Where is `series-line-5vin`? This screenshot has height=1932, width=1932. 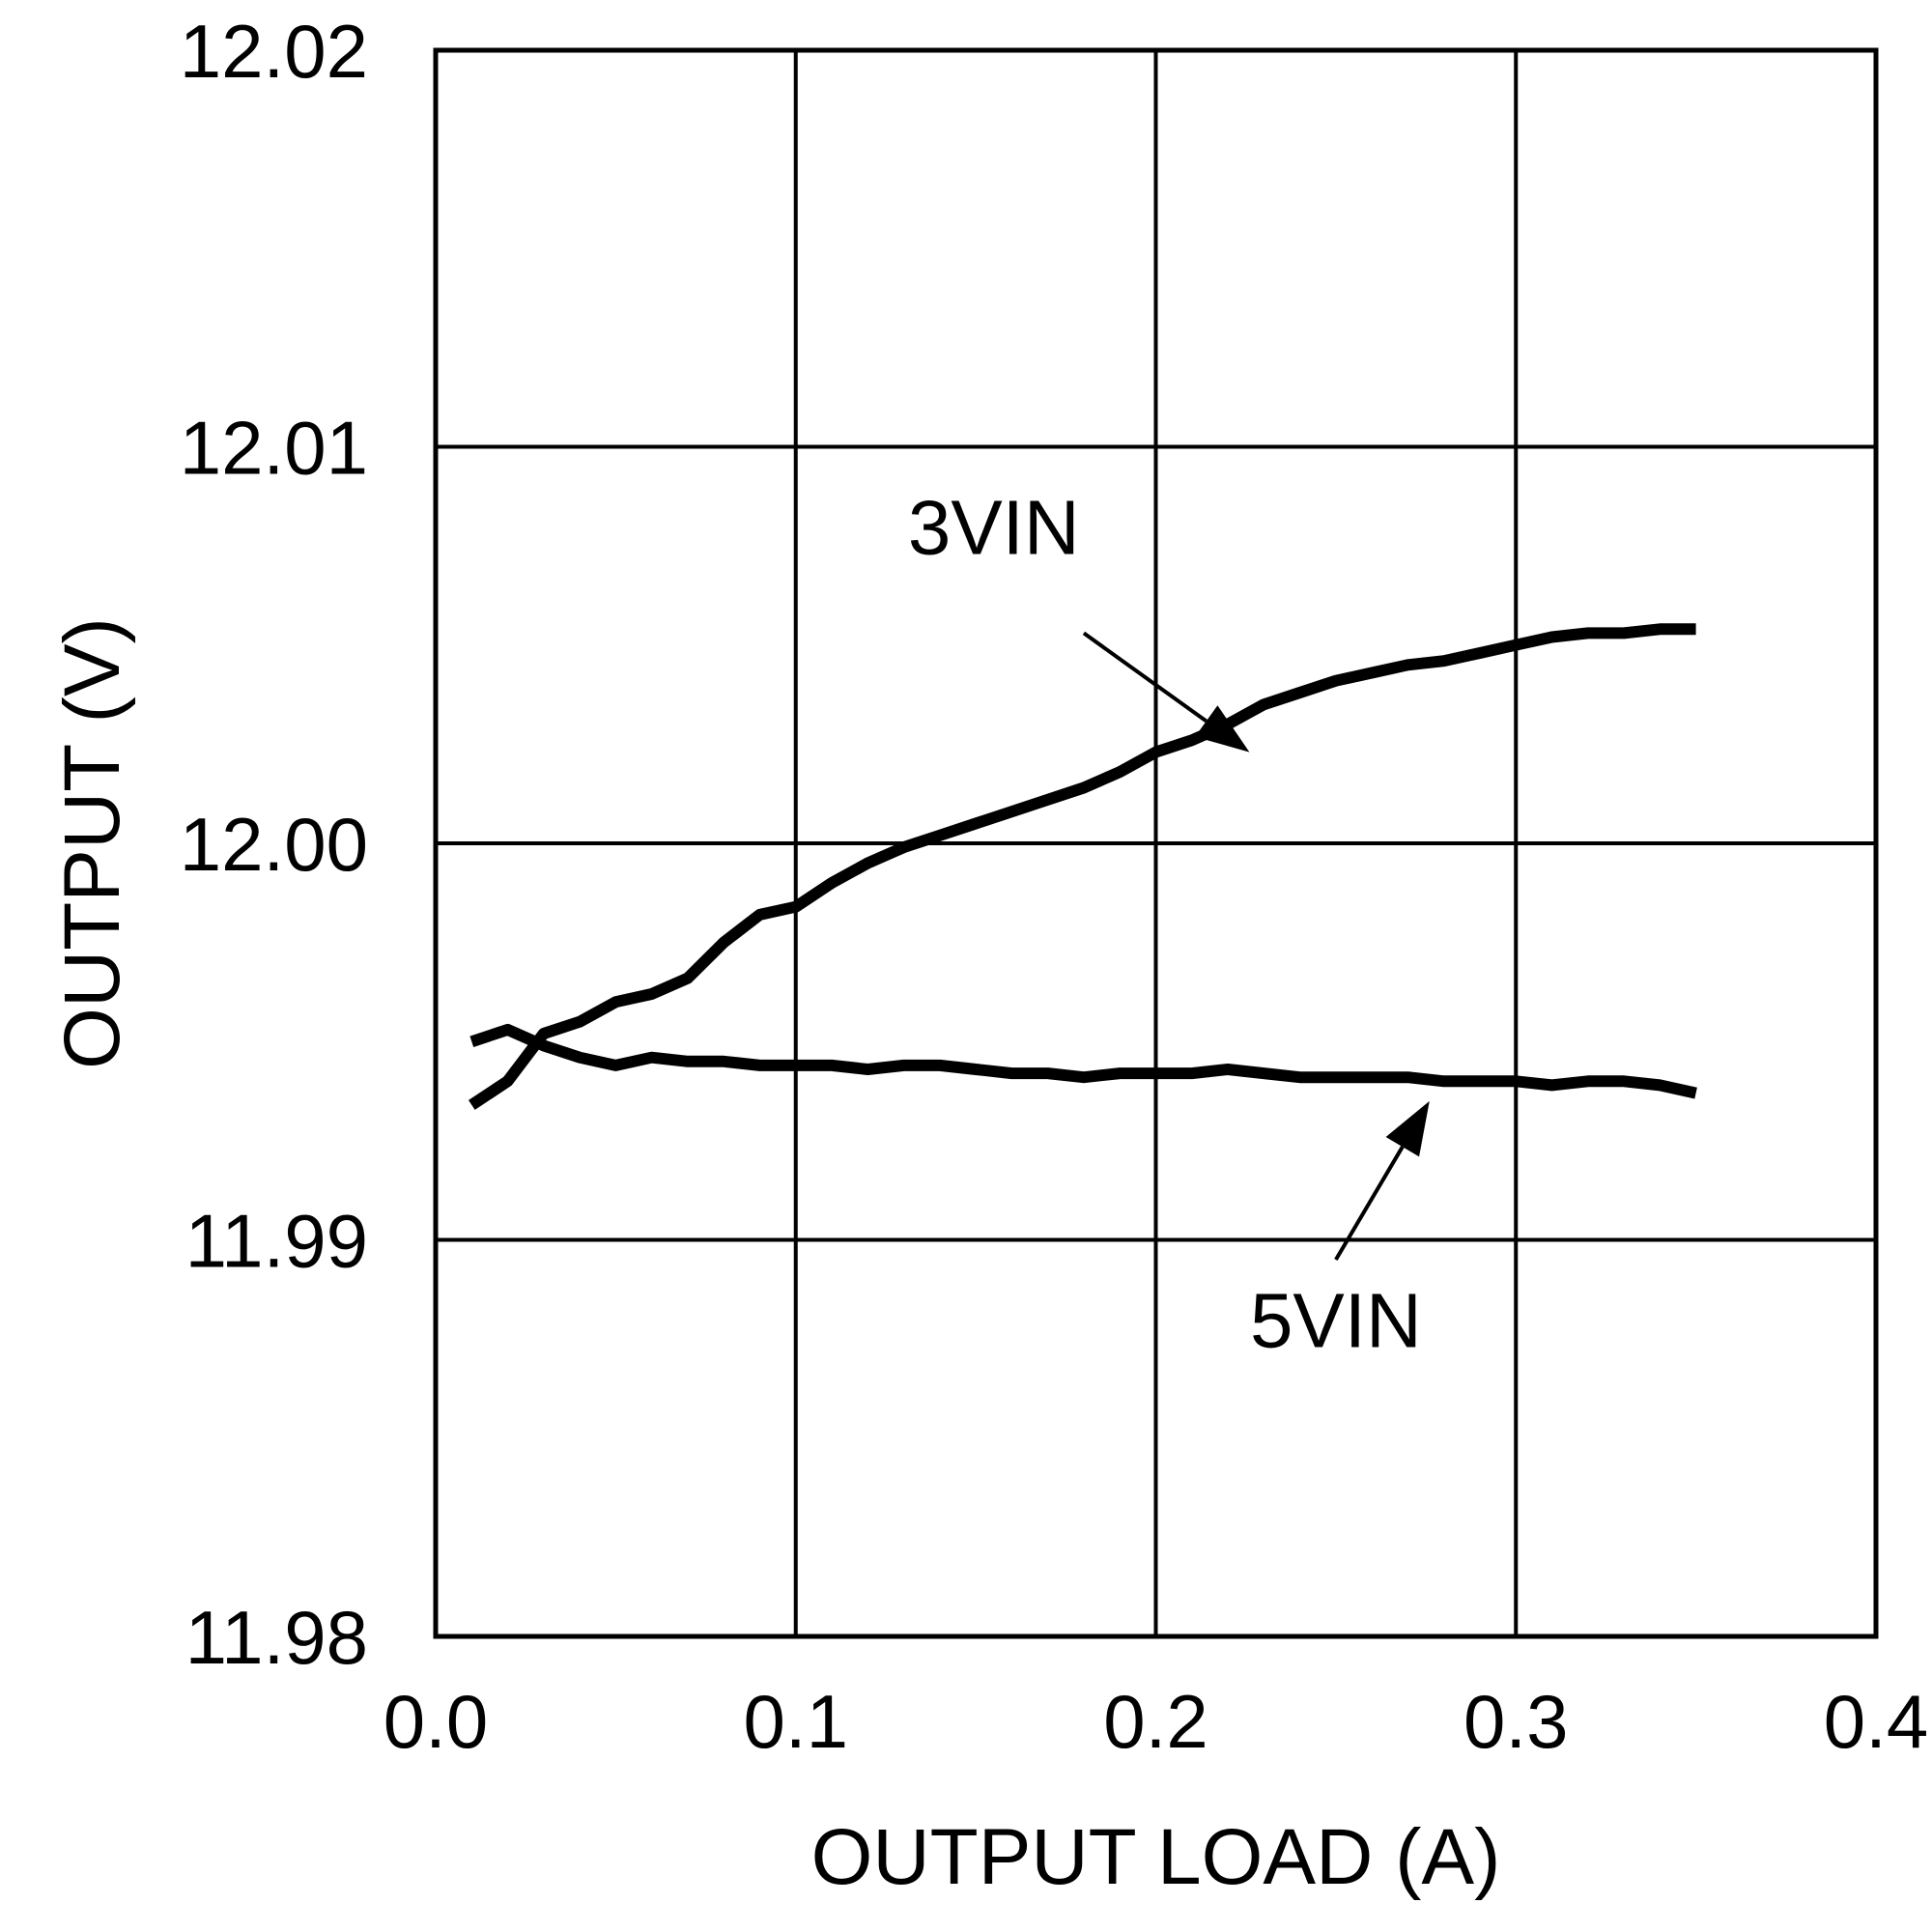 series-line-5vin is located at coordinates (1083, 1061).